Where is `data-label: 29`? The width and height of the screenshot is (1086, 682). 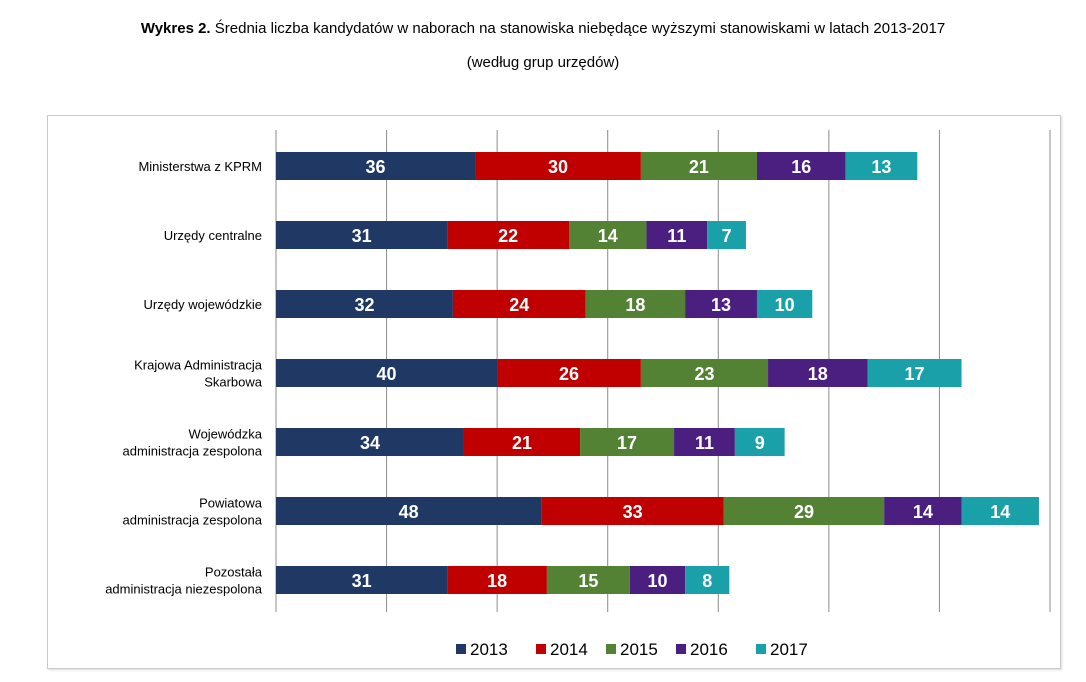 data-label: 29 is located at coordinates (804, 512).